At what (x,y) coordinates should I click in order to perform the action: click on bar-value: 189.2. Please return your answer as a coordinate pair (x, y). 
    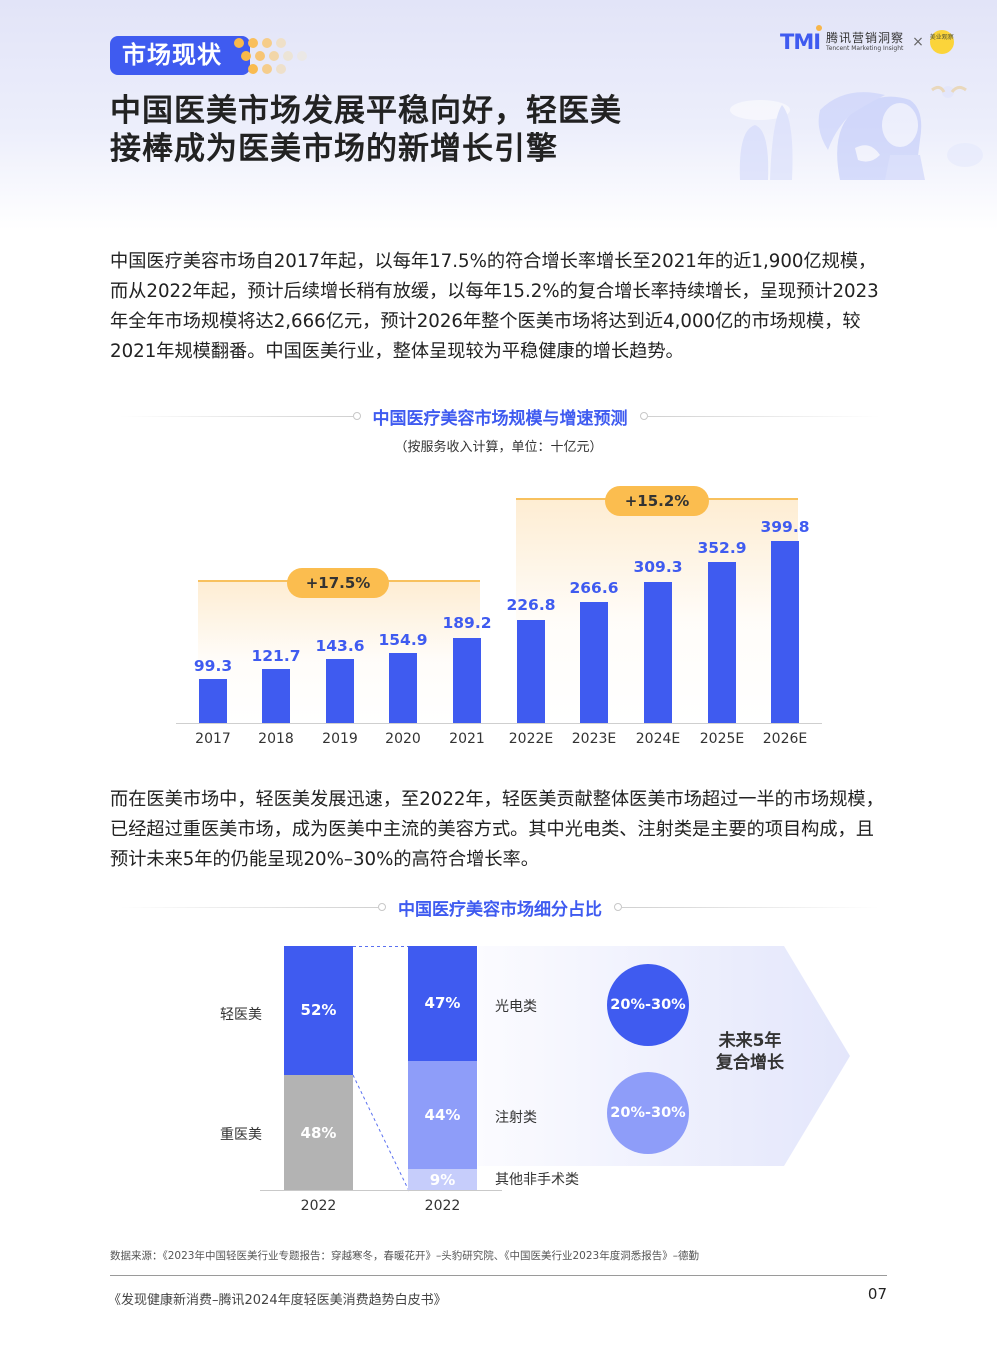
    Looking at the image, I should click on (467, 623).